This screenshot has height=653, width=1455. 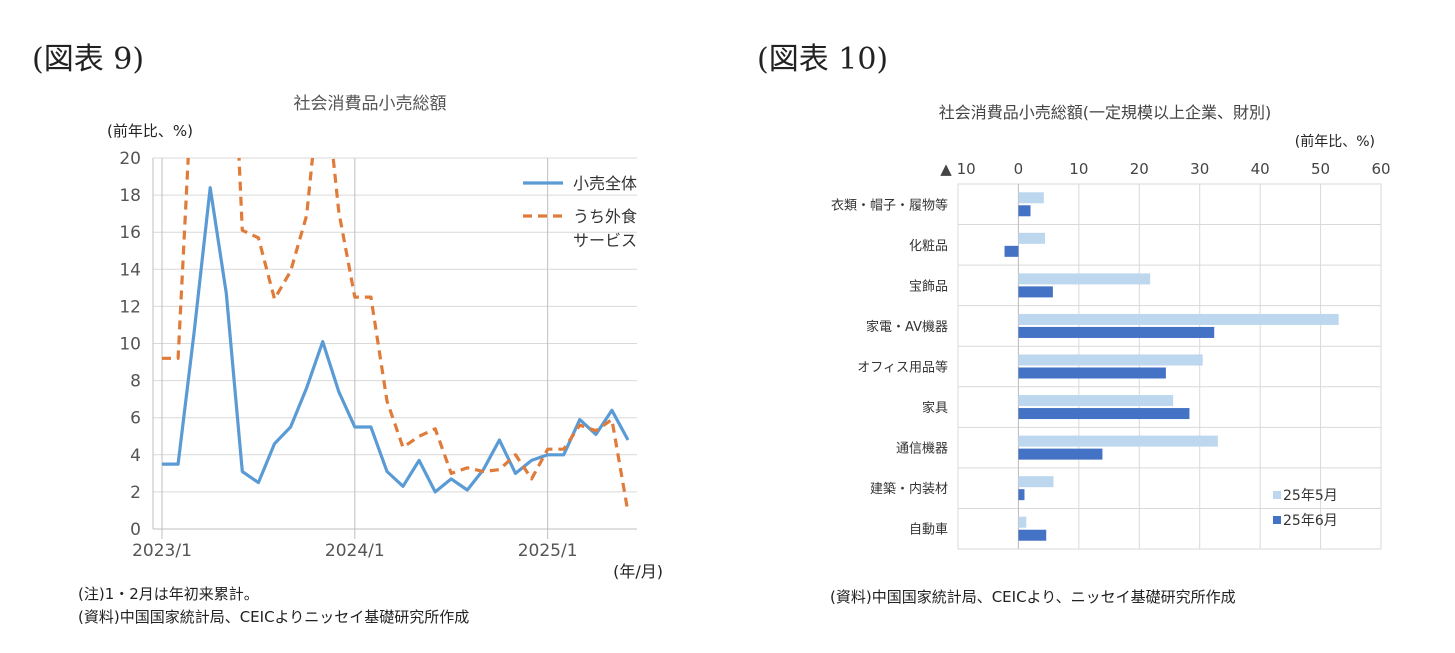 I want to click on chart10-x-tick-label: 0, so click(x=1019, y=169).